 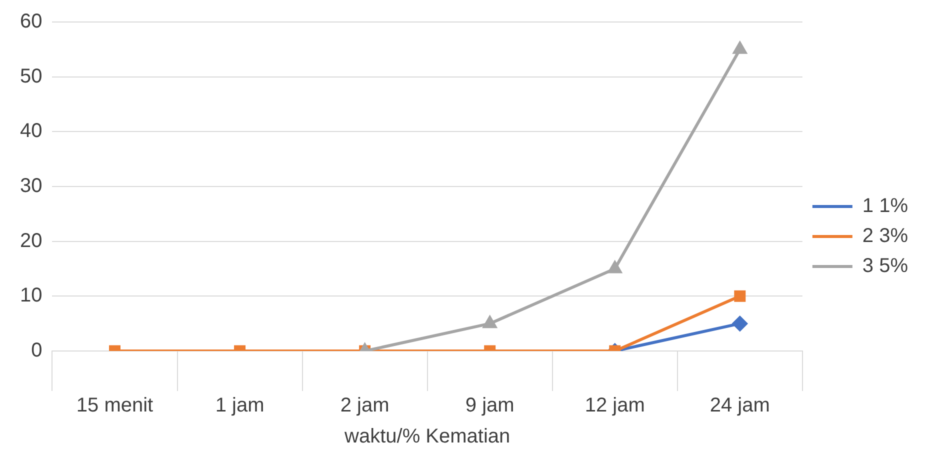 I want to click on y-tick-label: 60, so click(x=31, y=21).